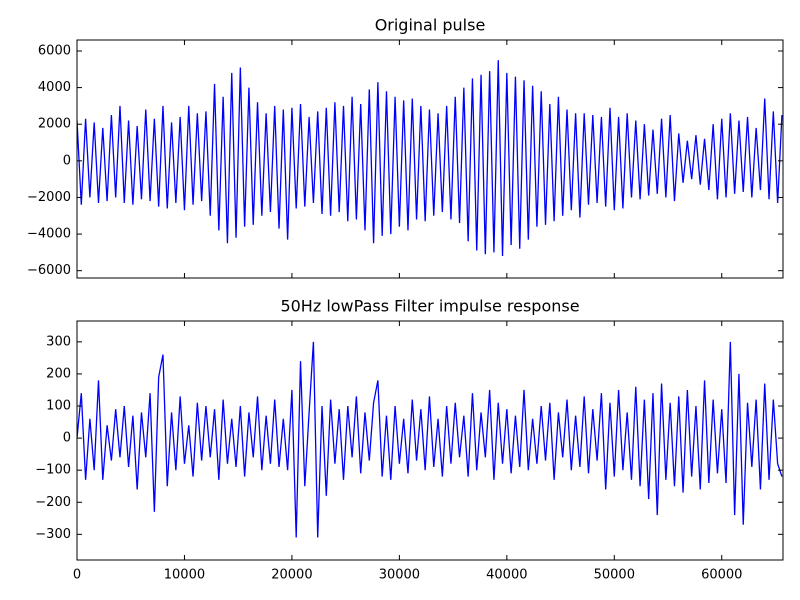  I want to click on x-tick-label: 20000, so click(291, 575).